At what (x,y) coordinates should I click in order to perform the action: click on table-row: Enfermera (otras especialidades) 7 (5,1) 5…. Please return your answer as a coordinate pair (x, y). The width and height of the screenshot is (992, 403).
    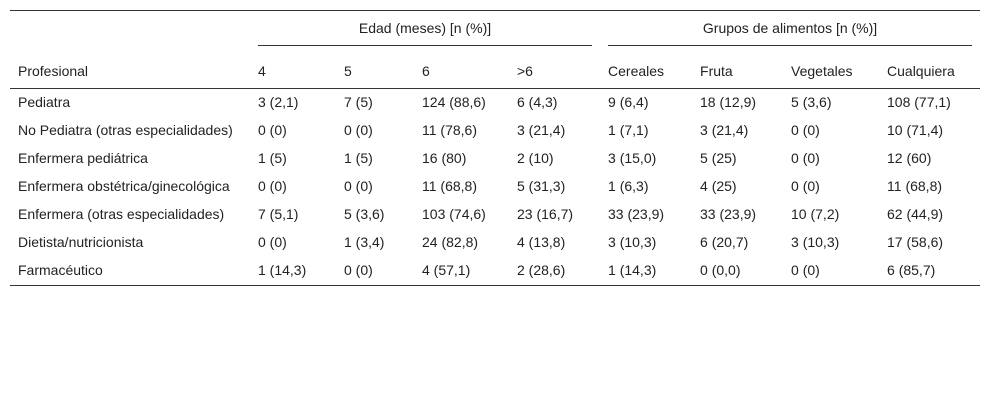
    Looking at the image, I should click on (495, 215).